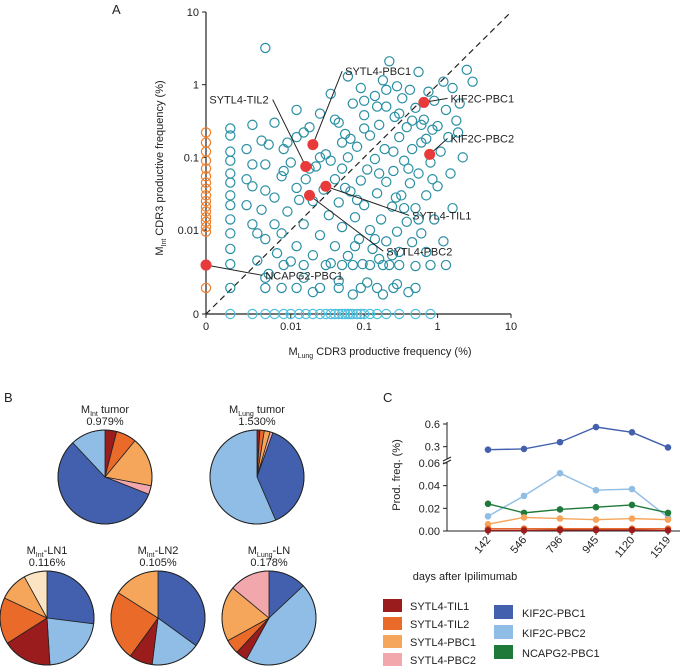 The height and width of the screenshot is (670, 689). I want to click on legend-swatch, so click(503, 652).